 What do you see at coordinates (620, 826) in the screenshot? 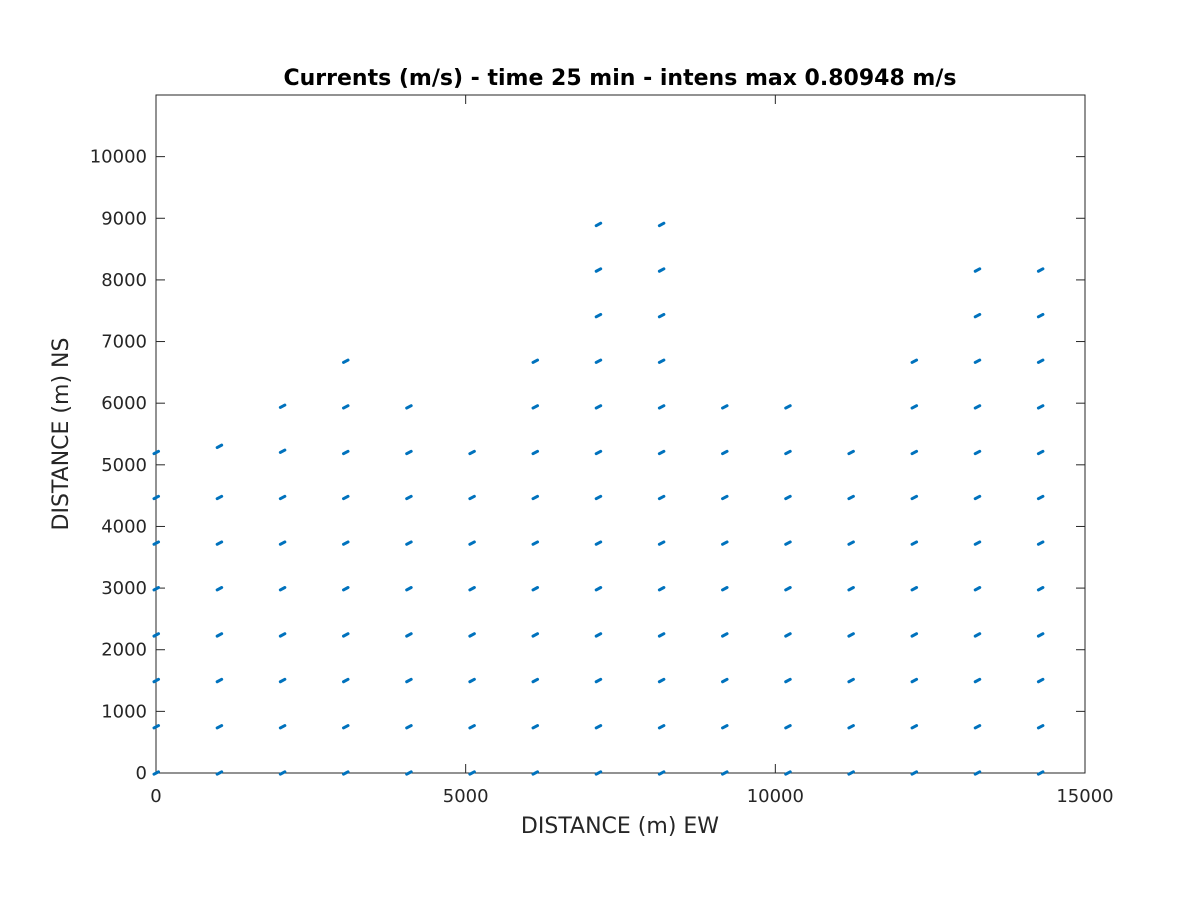
I see `x-axis-label: DISTANCE (m) EW` at bounding box center [620, 826].